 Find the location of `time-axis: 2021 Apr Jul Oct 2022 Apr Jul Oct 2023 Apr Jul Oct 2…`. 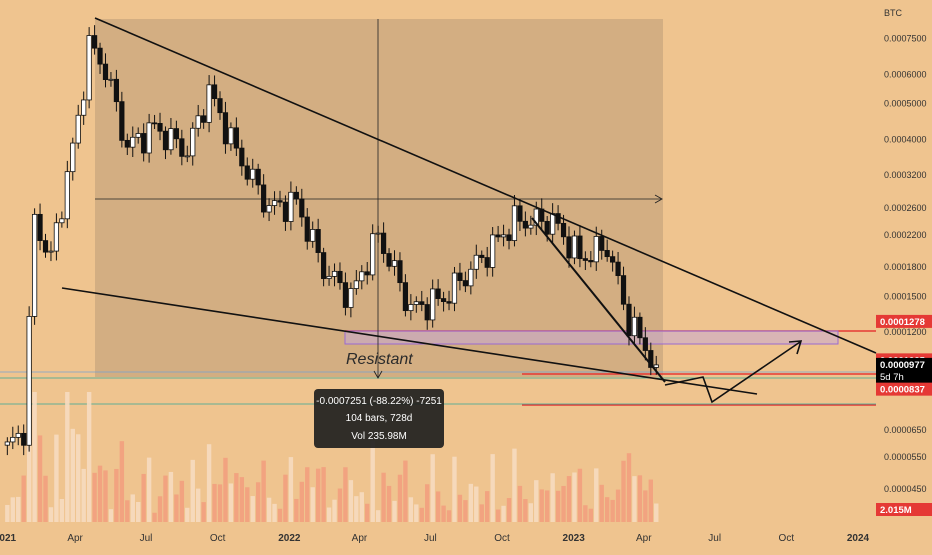

time-axis: 2021 Apr Jul Oct 2022 Apr Jul Oct 2023 Apr Jul Oct 2… is located at coordinates (435, 538).